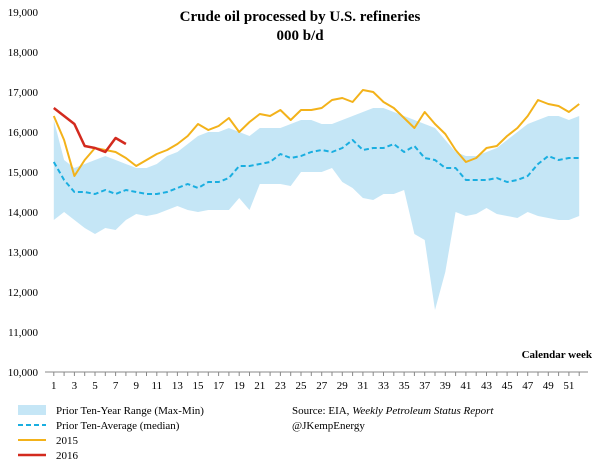 The width and height of the screenshot is (600, 465). What do you see at coordinates (259, 386) in the screenshot?
I see `x-tick-label: 21` at bounding box center [259, 386].